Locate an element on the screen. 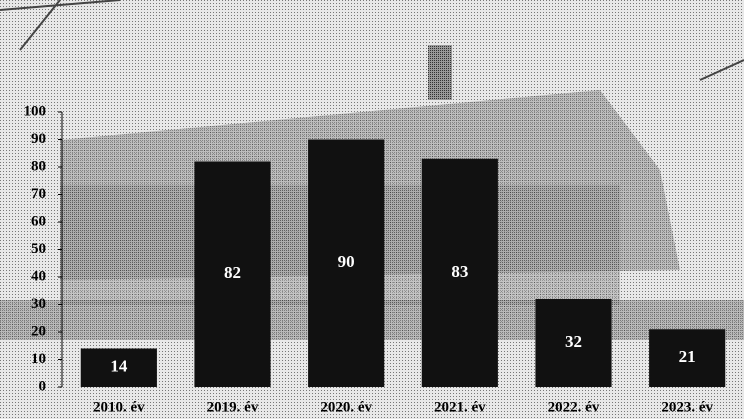  y-tick-label: 100 is located at coordinates (35, 111).